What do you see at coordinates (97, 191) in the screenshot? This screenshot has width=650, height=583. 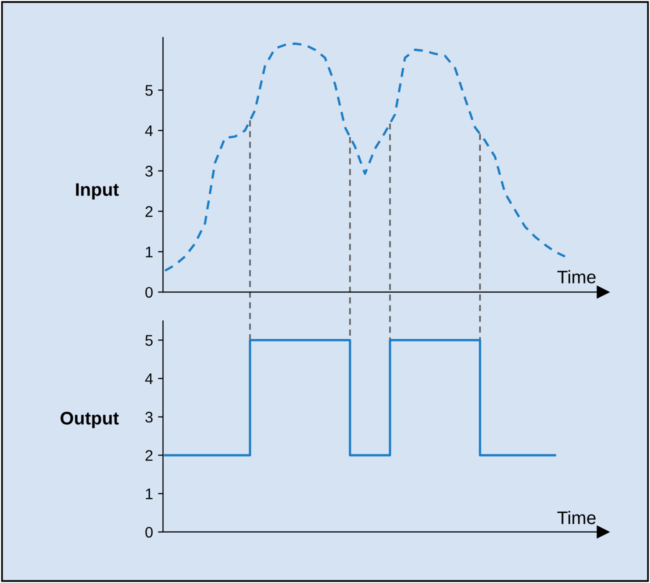 I see `y-axis-title: Input` at bounding box center [97, 191].